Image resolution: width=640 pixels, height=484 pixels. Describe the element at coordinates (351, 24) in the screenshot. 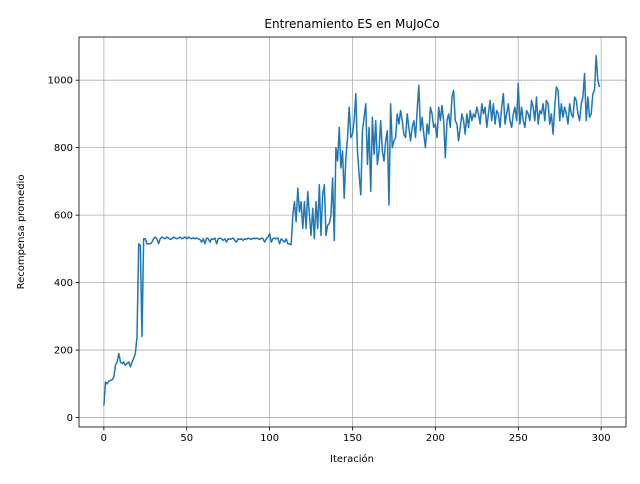

I see `chart-title: Entrenamiento ES en MuJoCo` at that location.